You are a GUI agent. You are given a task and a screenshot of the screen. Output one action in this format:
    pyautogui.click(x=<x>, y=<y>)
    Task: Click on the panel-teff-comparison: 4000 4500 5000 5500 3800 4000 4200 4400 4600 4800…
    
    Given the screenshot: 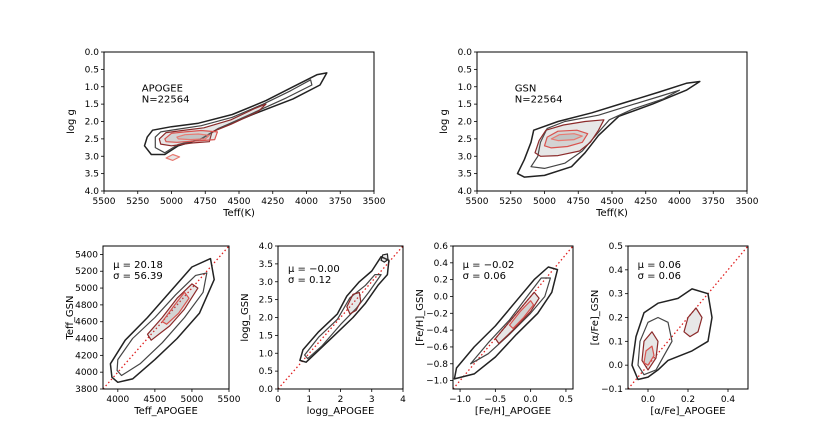 What is the action you would take?
    pyautogui.click(x=153, y=331)
    